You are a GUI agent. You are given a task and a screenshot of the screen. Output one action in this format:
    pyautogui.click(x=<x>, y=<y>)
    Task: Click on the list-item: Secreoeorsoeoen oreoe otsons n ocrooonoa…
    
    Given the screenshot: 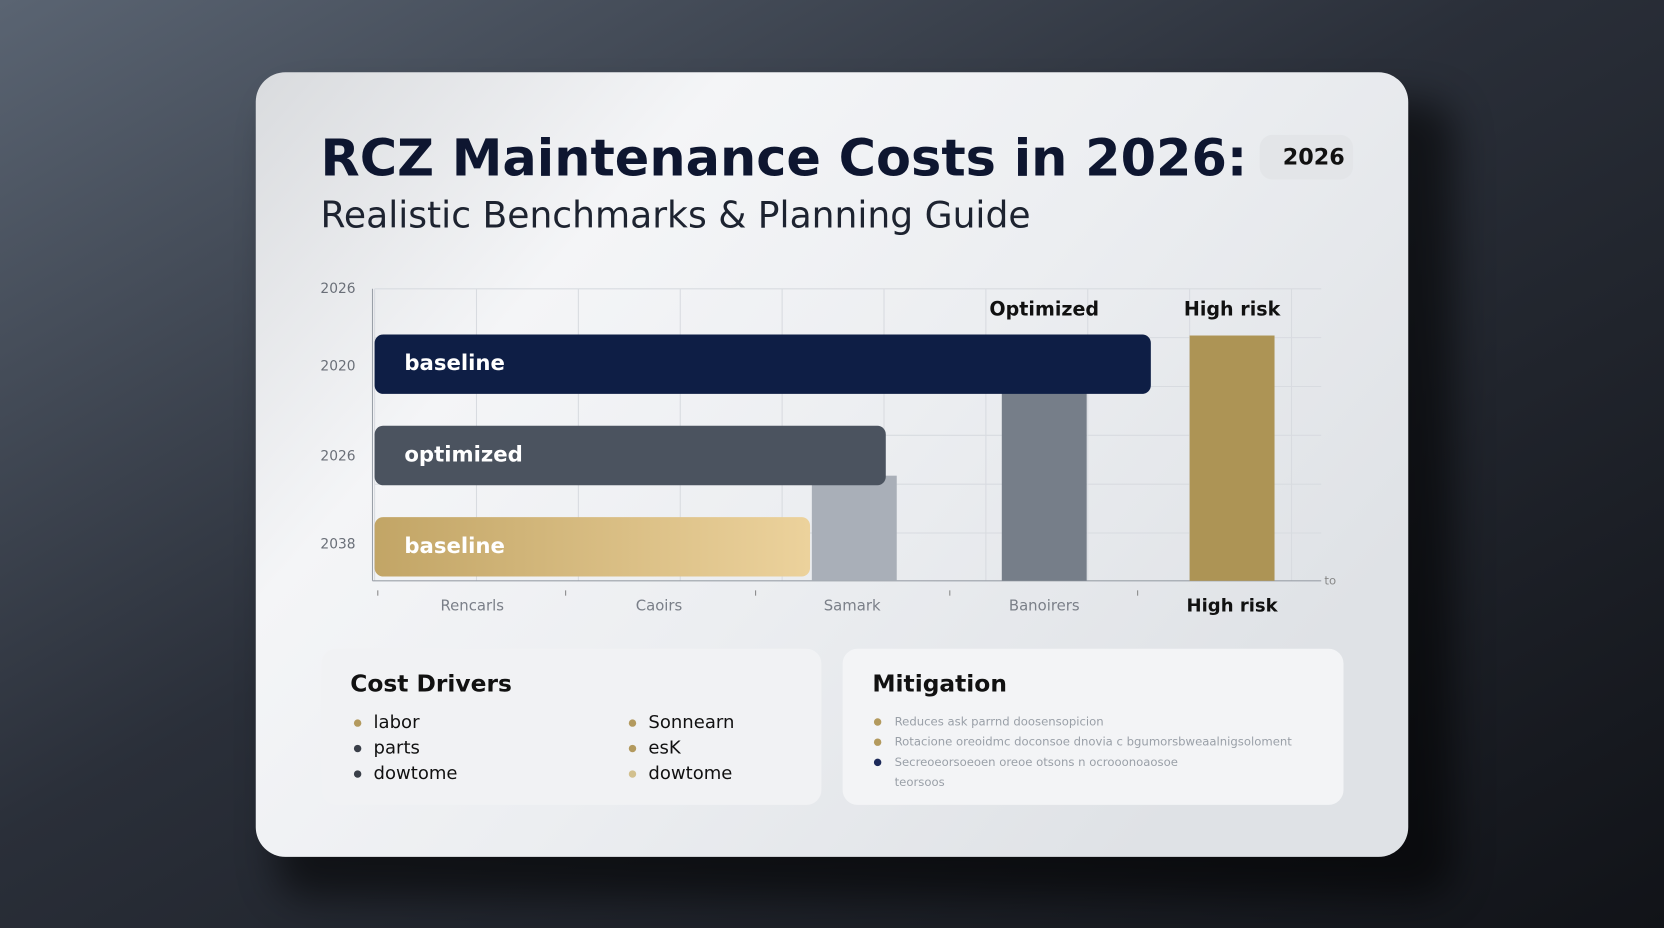 What is the action you would take?
    pyautogui.click(x=1036, y=762)
    